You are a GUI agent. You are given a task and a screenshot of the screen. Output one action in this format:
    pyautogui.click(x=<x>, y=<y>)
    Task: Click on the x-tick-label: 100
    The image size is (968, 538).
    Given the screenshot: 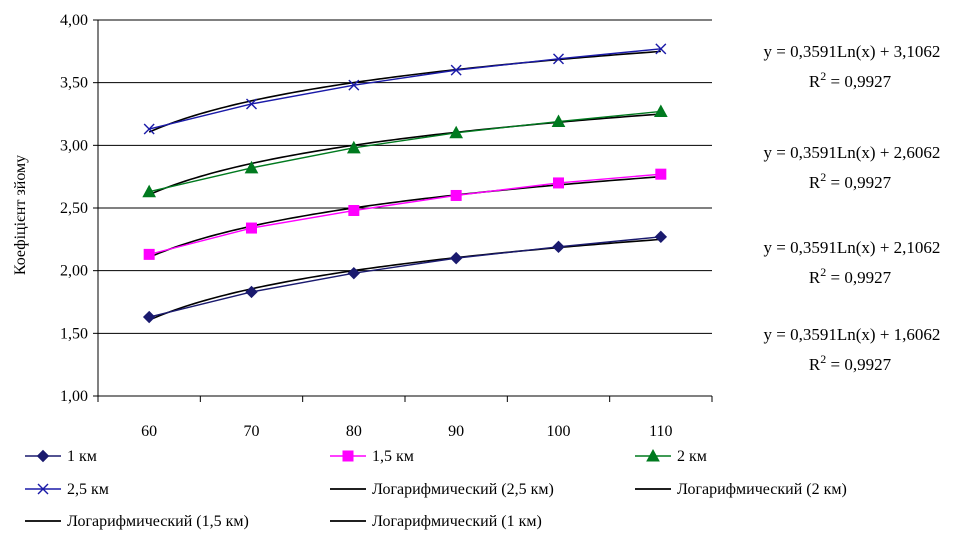 What is the action you would take?
    pyautogui.click(x=559, y=431)
    